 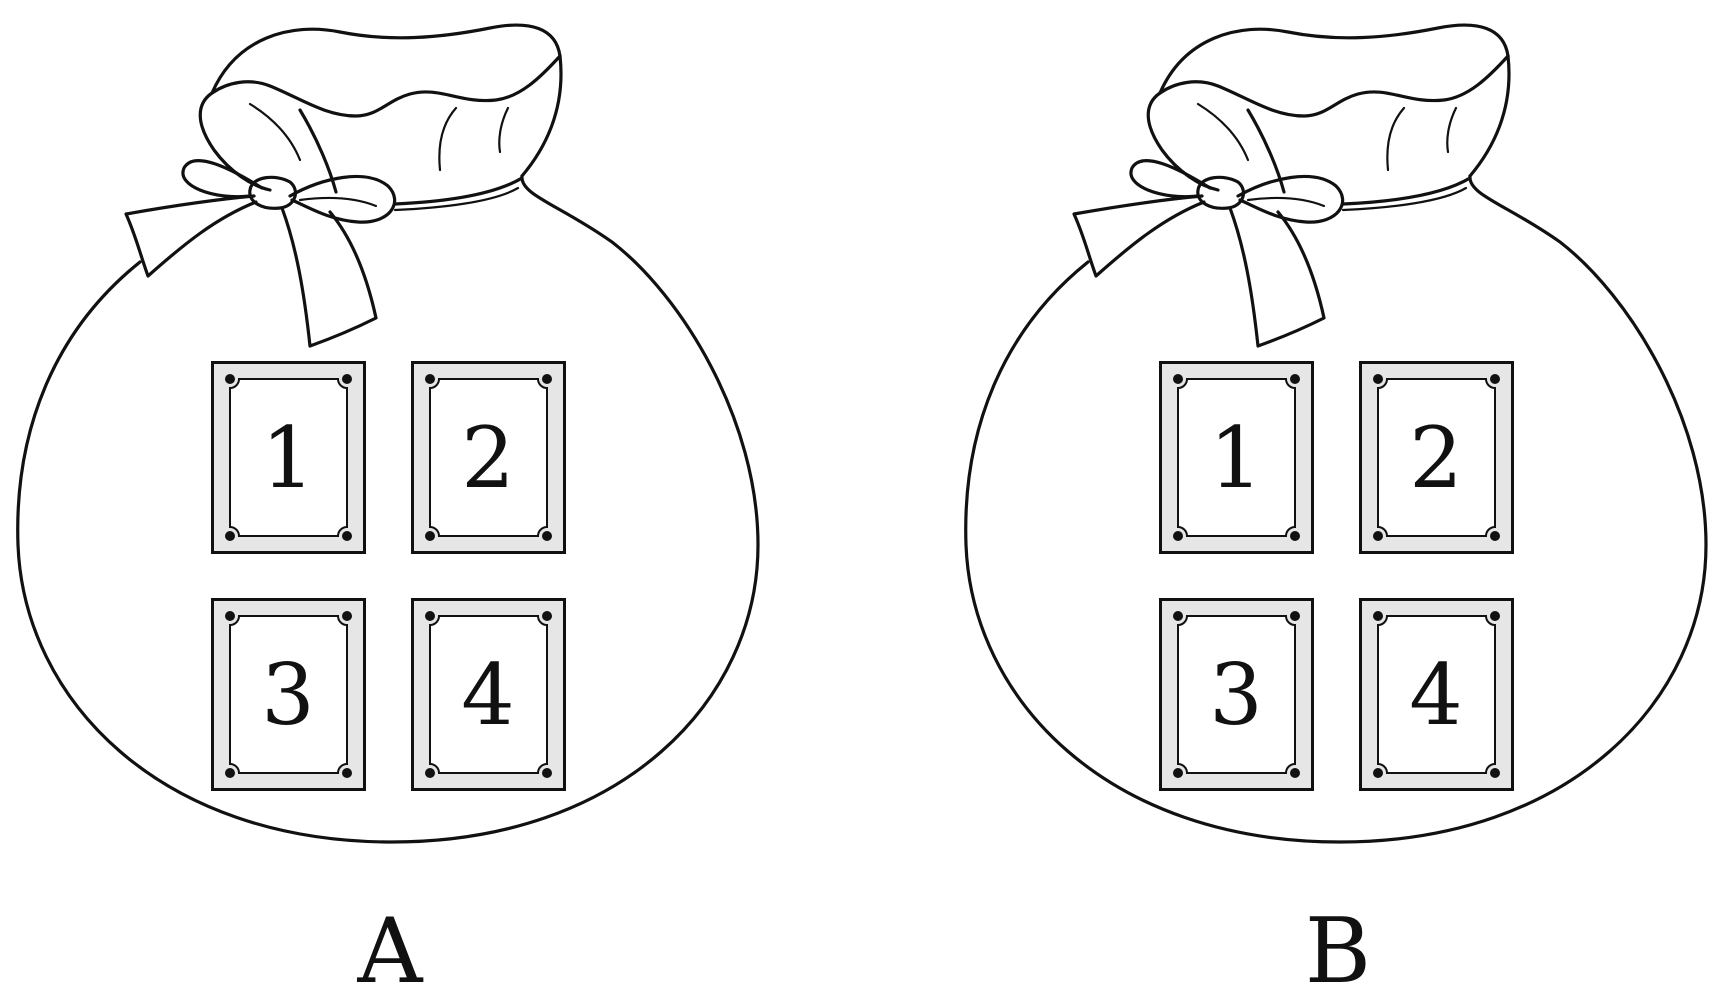 What do you see at coordinates (390, 951) in the screenshot?
I see `bag-label: A` at bounding box center [390, 951].